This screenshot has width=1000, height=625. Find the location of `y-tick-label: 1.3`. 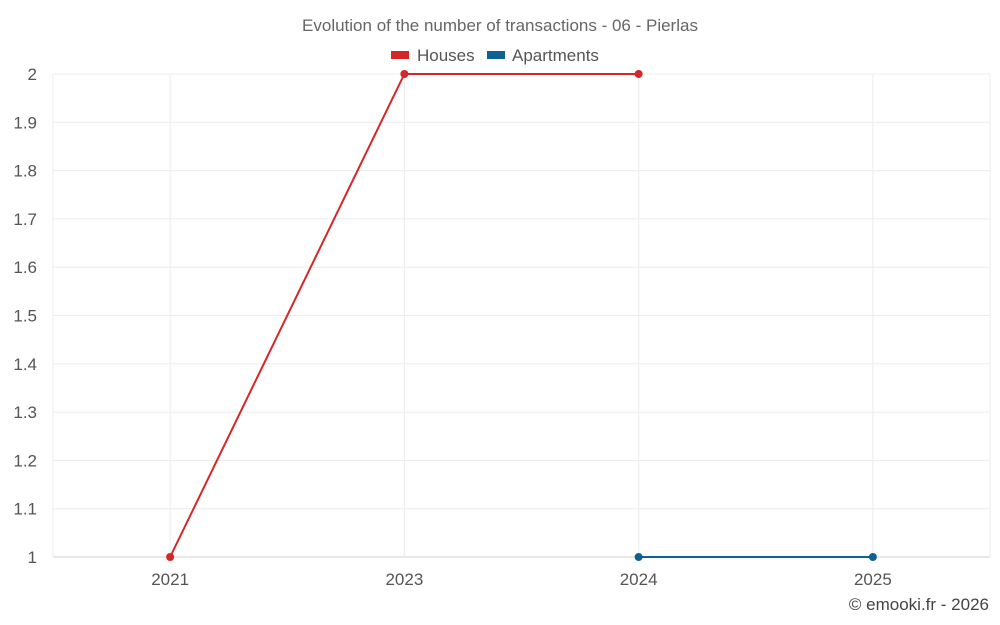

y-tick-label: 1.3 is located at coordinates (25, 412).